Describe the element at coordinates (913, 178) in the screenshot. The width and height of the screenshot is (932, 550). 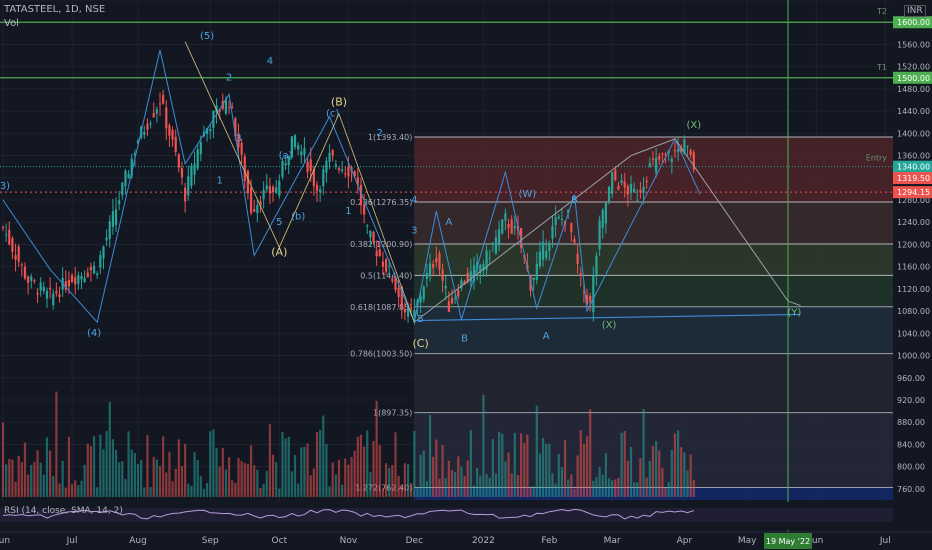
I see `price-tag-label: 1319.50` at that location.